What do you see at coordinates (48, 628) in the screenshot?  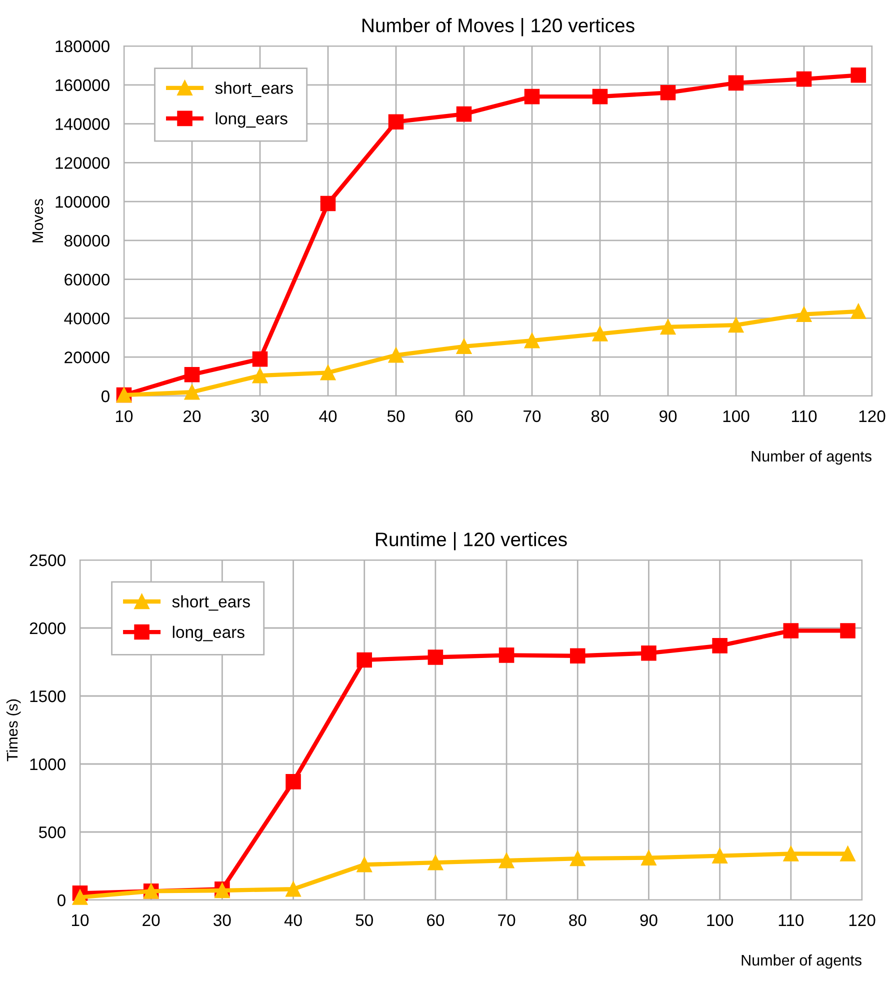 I see `y-tick-label: 2000` at bounding box center [48, 628].